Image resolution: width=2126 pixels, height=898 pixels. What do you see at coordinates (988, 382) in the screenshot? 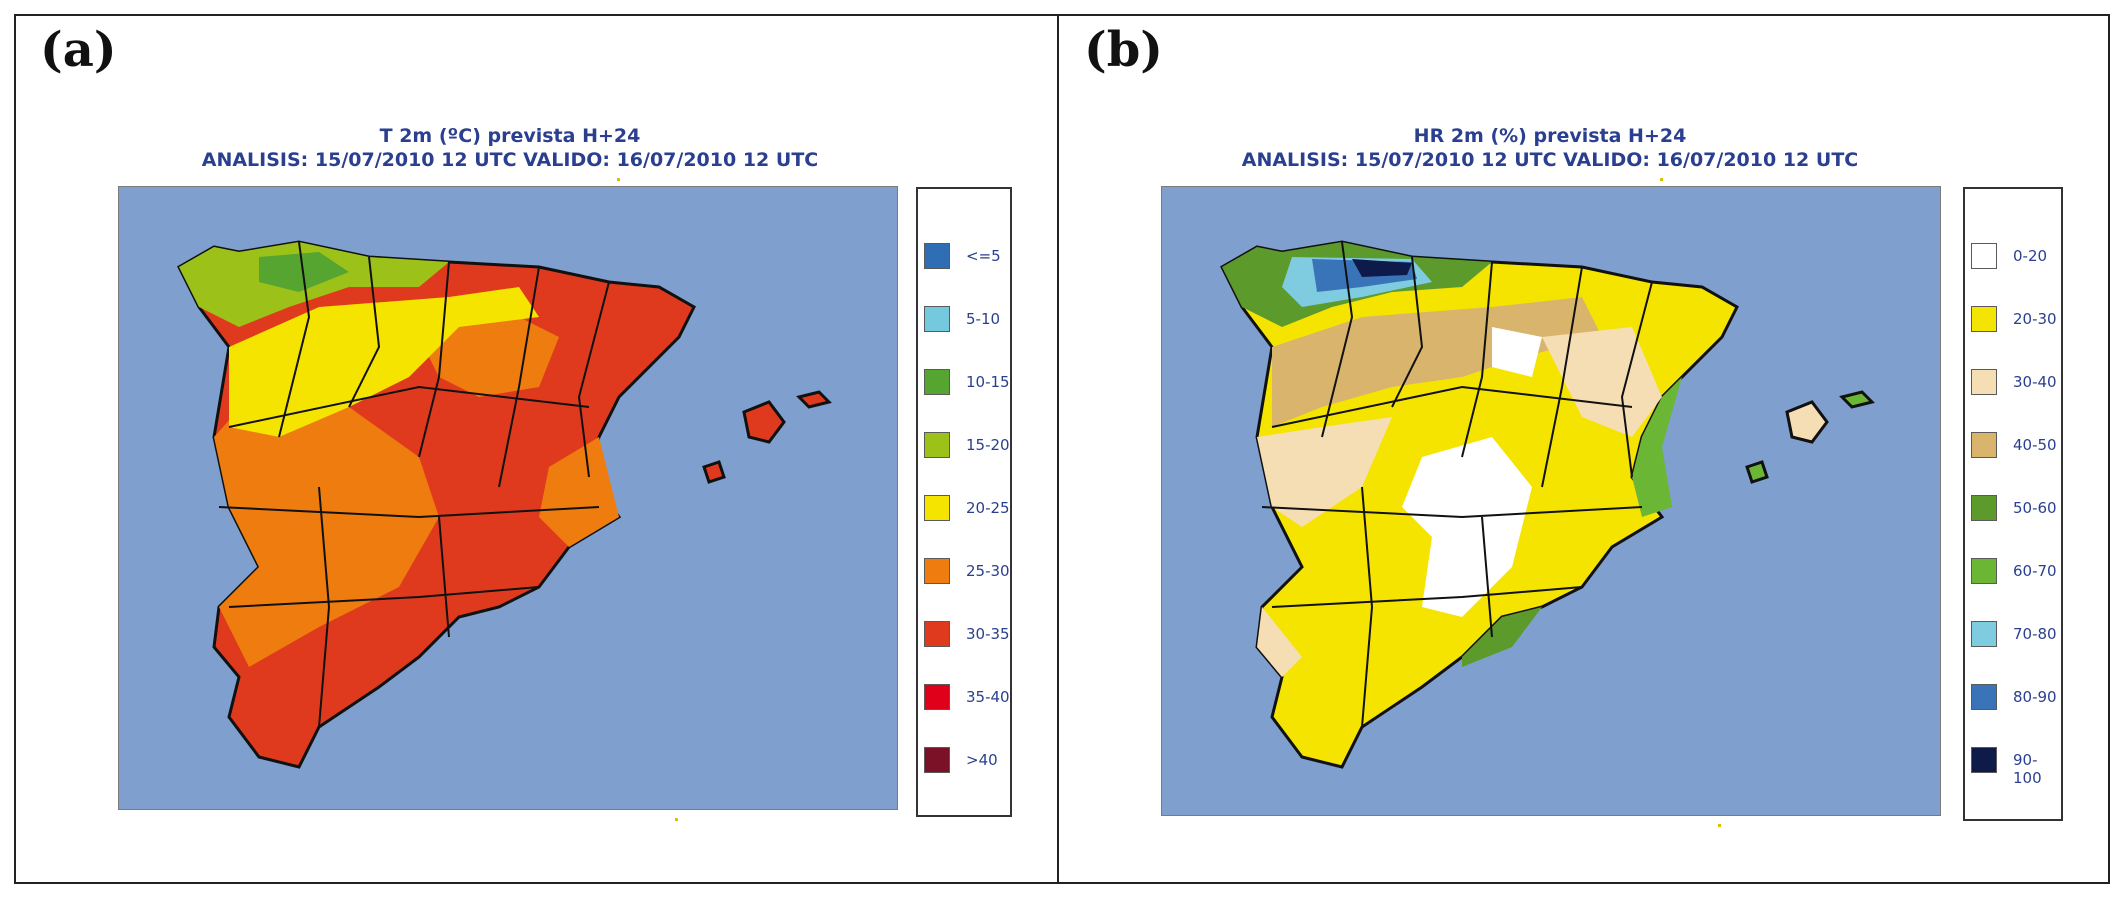
I see `legend-label: 10-15` at bounding box center [988, 382].